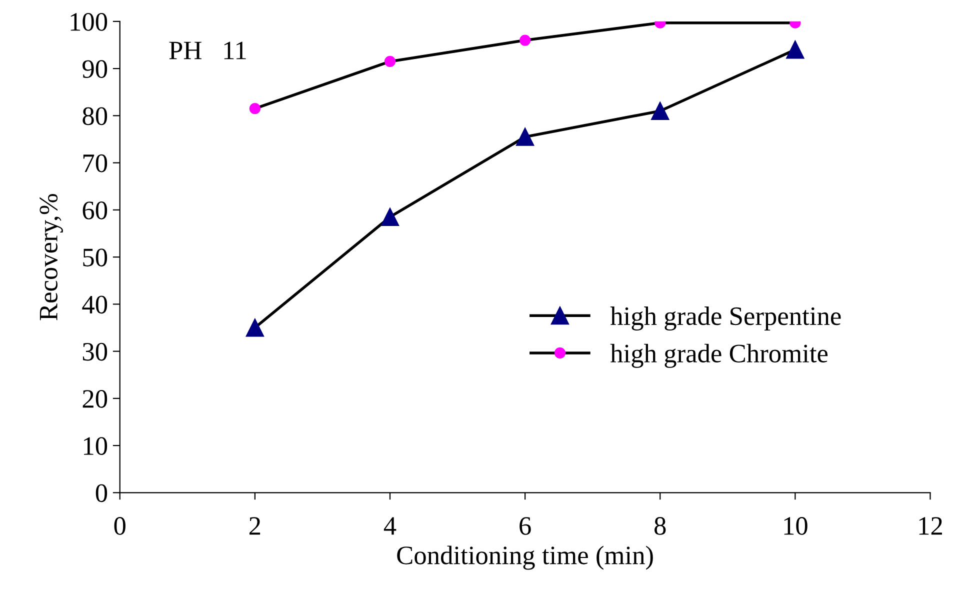 This screenshot has height=612, width=959. I want to click on x-axis-title: Conditioning time (min), so click(525, 558).